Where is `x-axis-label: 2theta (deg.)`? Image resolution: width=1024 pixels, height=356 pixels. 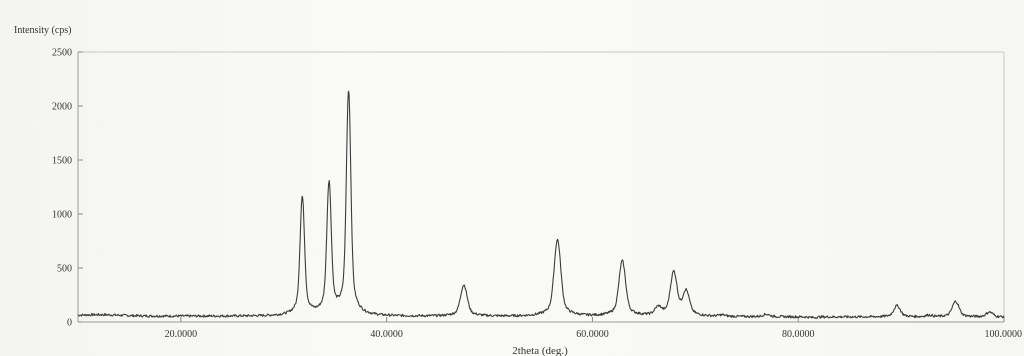 x-axis-label: 2theta (deg.) is located at coordinates (540, 350).